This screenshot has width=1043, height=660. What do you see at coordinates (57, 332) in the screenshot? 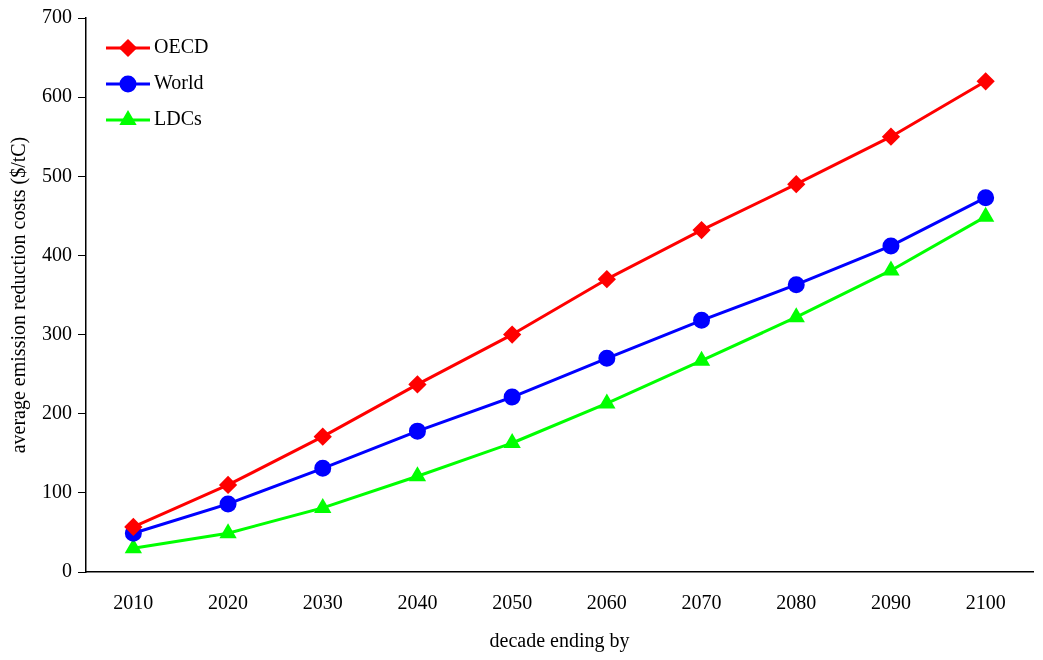
I see `y-tick-label: 300` at bounding box center [57, 332].